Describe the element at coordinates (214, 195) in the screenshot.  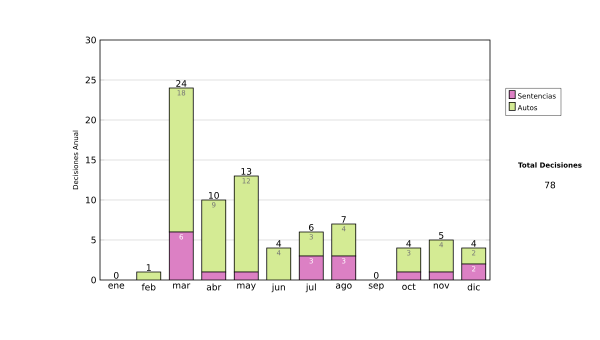
I see `total-label: 10` at that location.